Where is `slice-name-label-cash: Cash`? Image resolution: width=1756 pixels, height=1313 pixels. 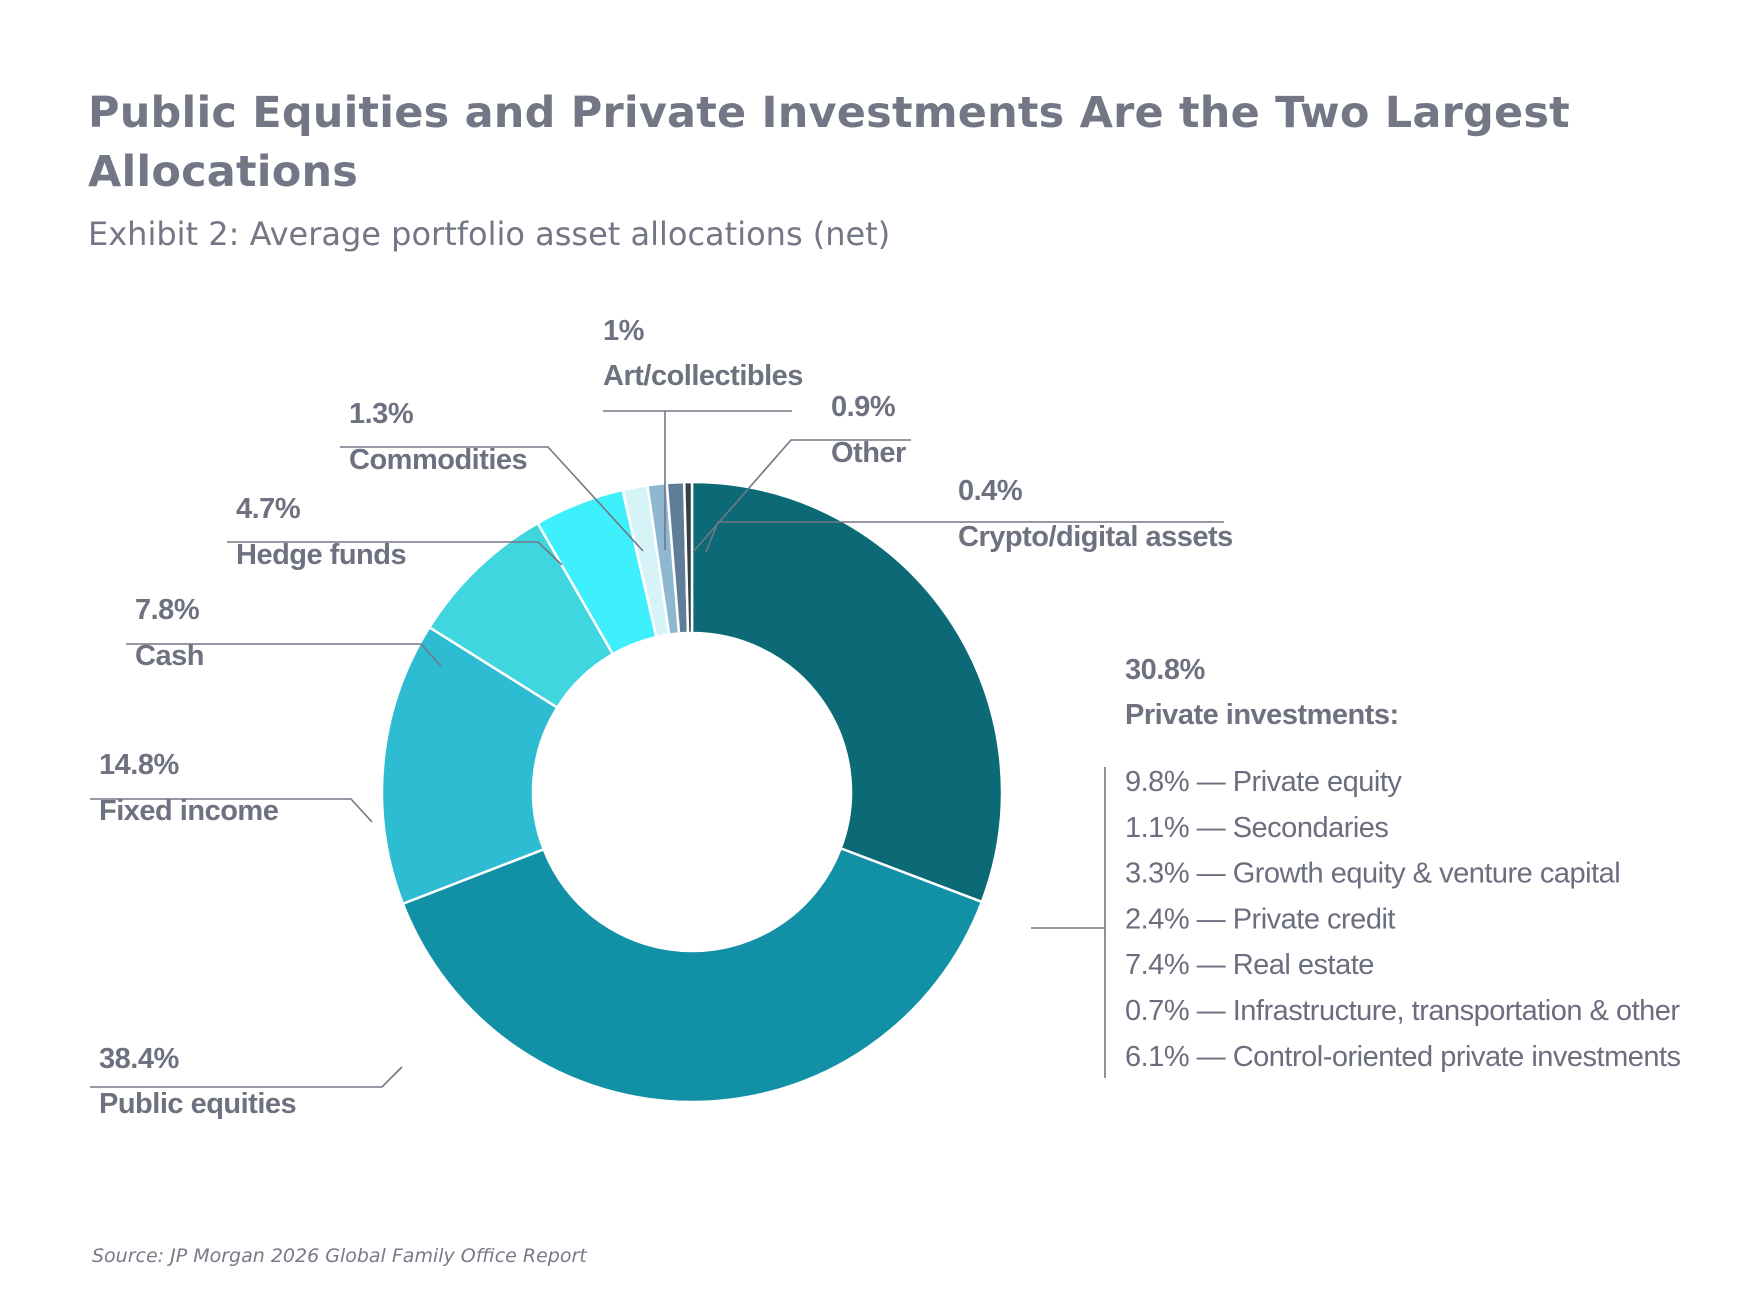 slice-name-label-cash: Cash is located at coordinates (169, 656).